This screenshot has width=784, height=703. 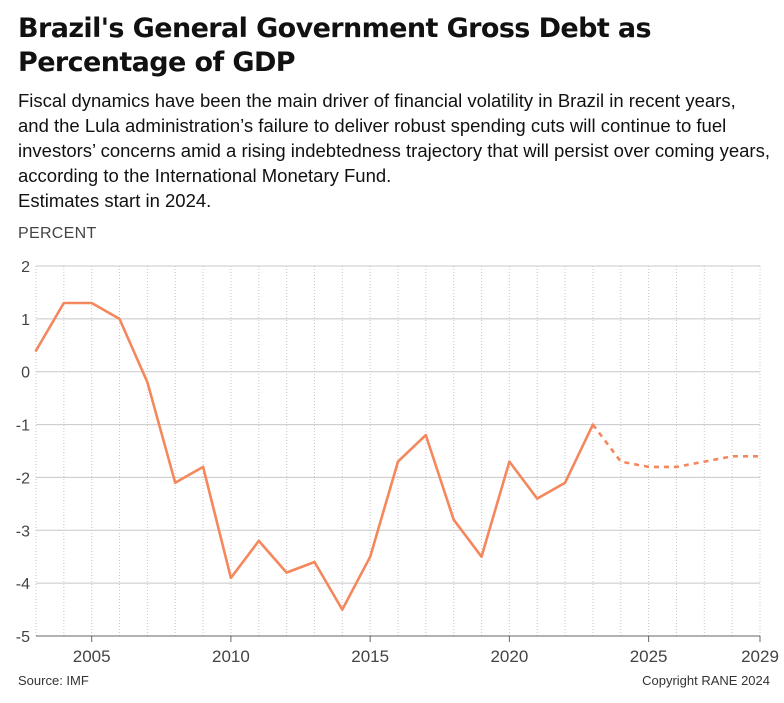 What do you see at coordinates (53, 680) in the screenshot?
I see `source-note: Source: IMF` at bounding box center [53, 680].